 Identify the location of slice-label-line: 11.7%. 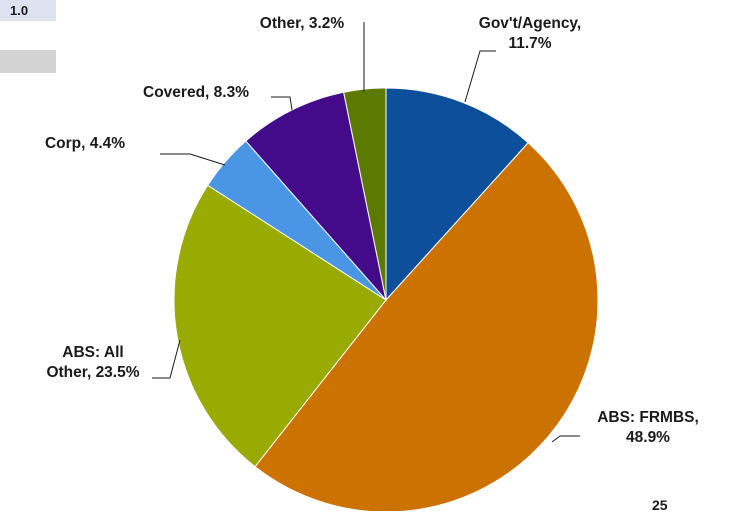
(529, 43).